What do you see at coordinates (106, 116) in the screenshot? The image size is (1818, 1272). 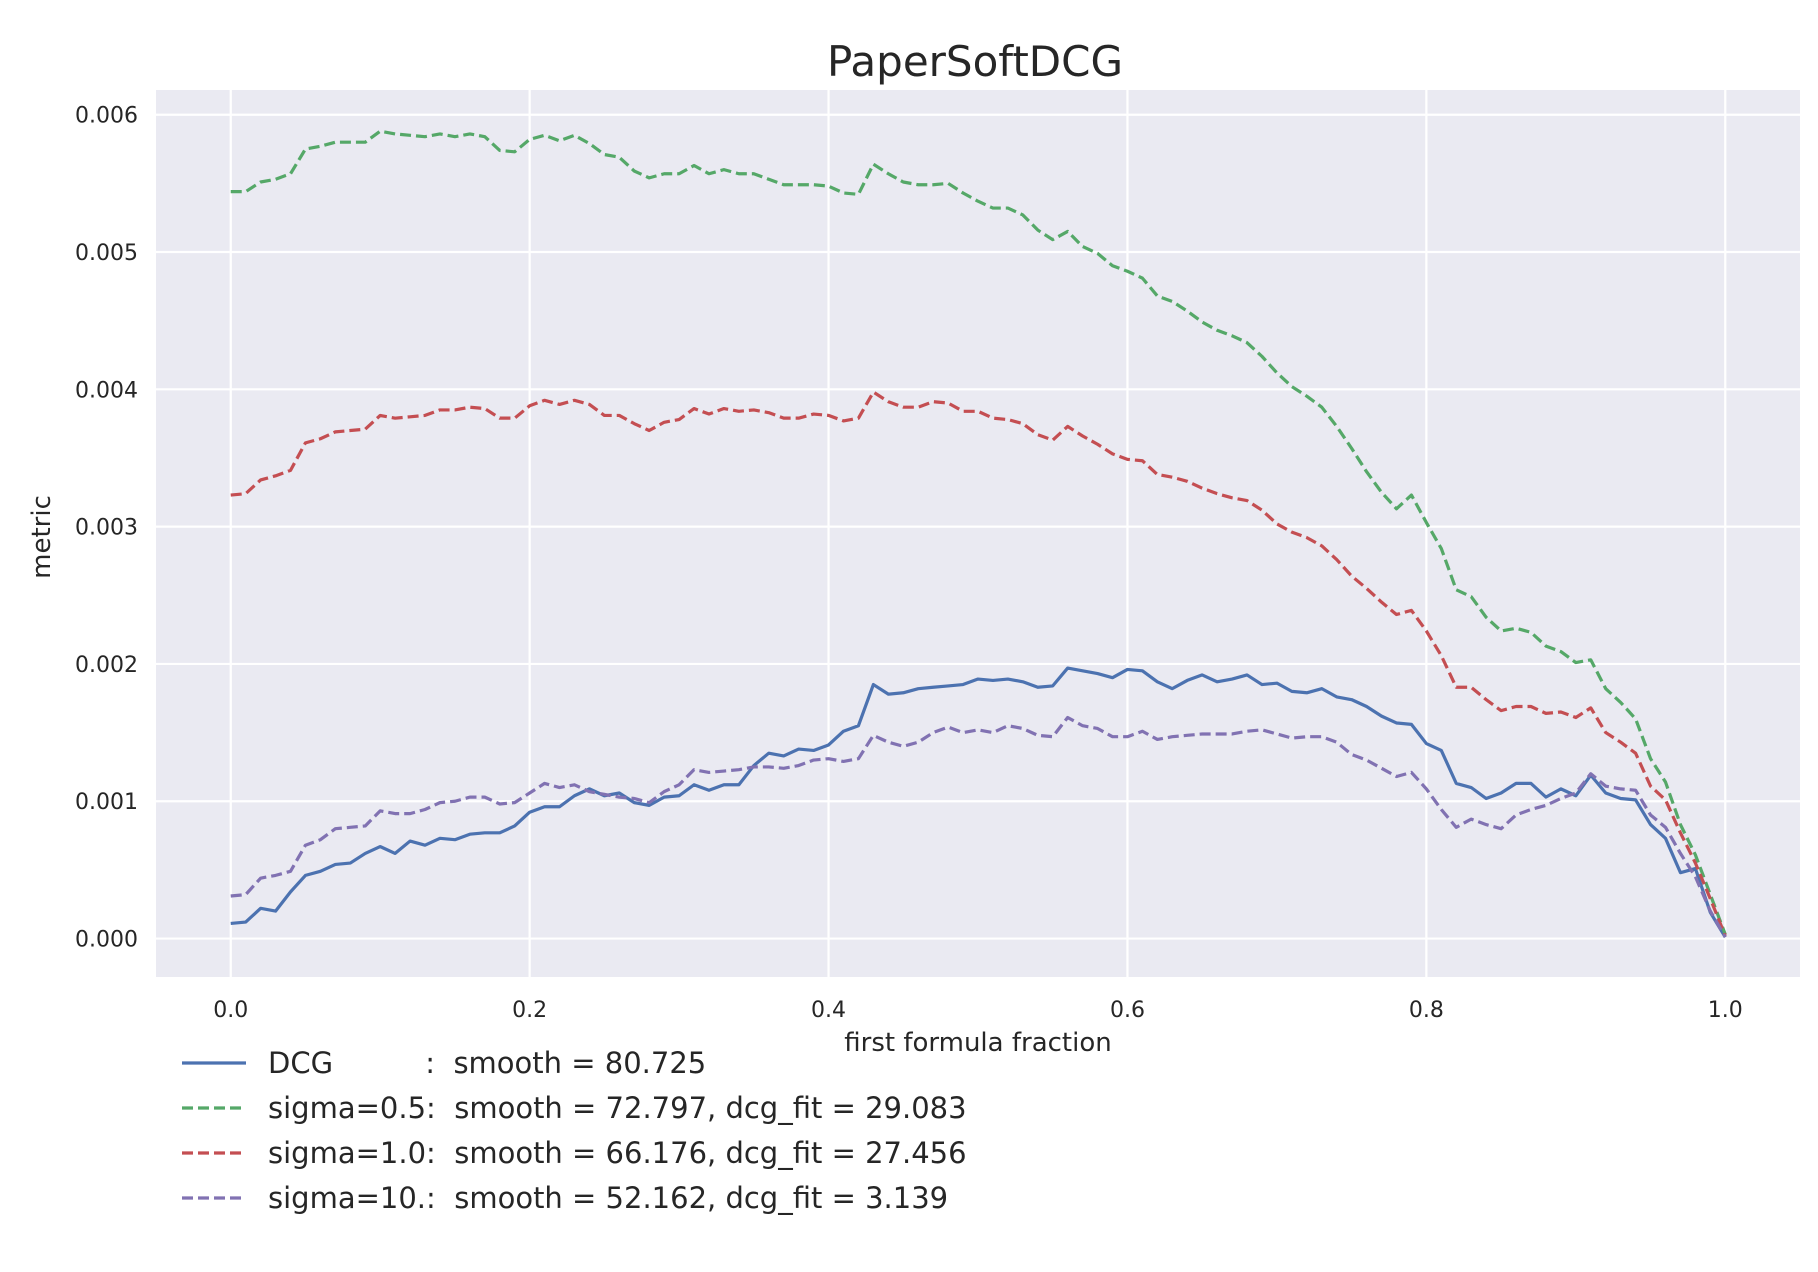 I see `y-tick-label: 0.006` at bounding box center [106, 116].